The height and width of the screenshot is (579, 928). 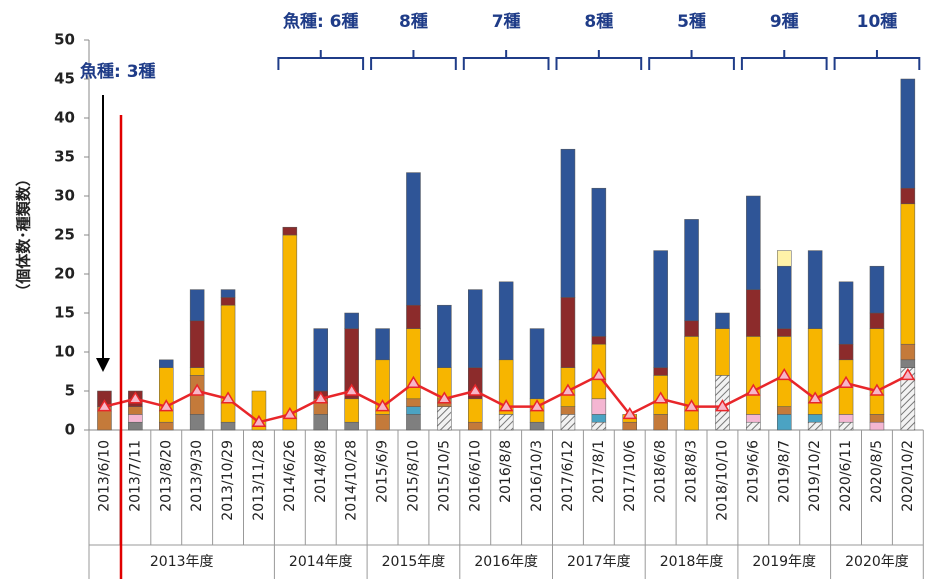 I want to click on fiscal-year-label: 2016年度, so click(x=506, y=562).